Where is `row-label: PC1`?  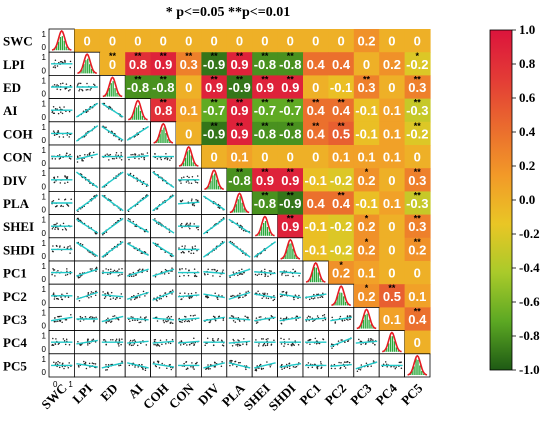
row-label: PC1 is located at coordinates (15, 273).